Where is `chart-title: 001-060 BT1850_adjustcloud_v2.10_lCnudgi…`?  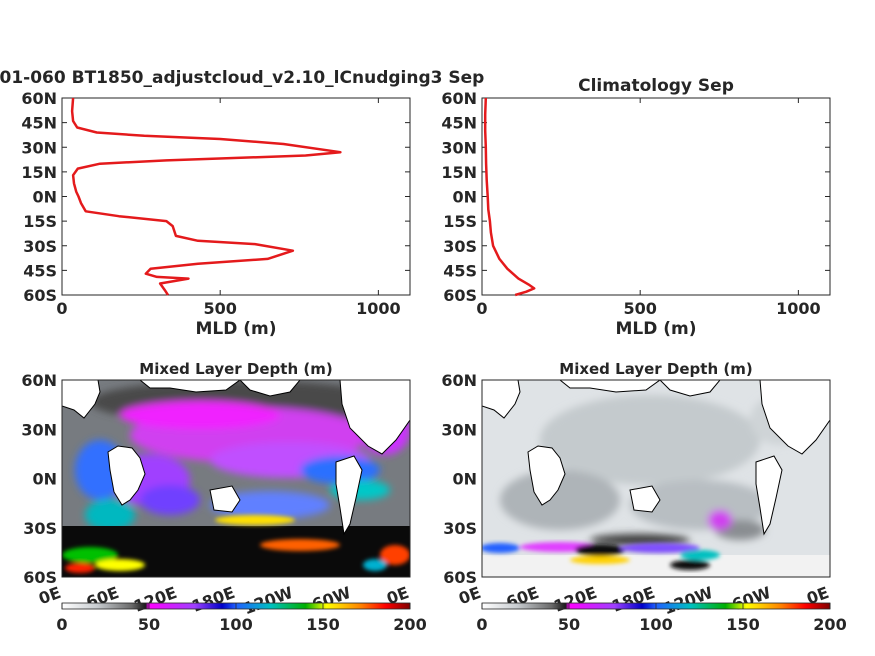
chart-title: 001-060 BT1850_adjustcloud_v2.10_lCnudgi… is located at coordinates (242, 78).